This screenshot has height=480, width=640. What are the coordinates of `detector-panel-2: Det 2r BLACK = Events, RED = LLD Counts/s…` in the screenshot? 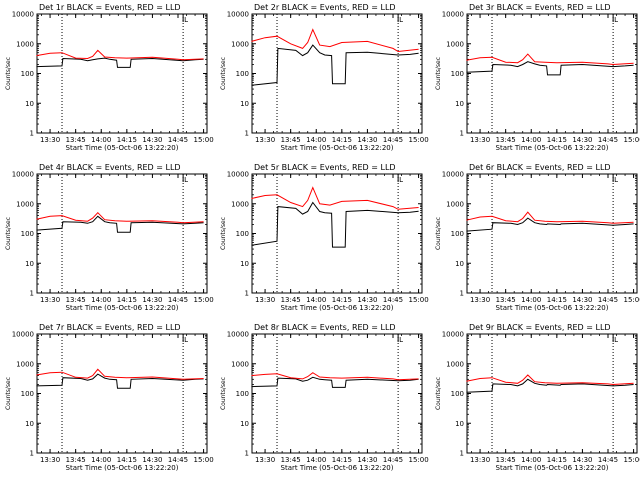 It's located at (324, 77).